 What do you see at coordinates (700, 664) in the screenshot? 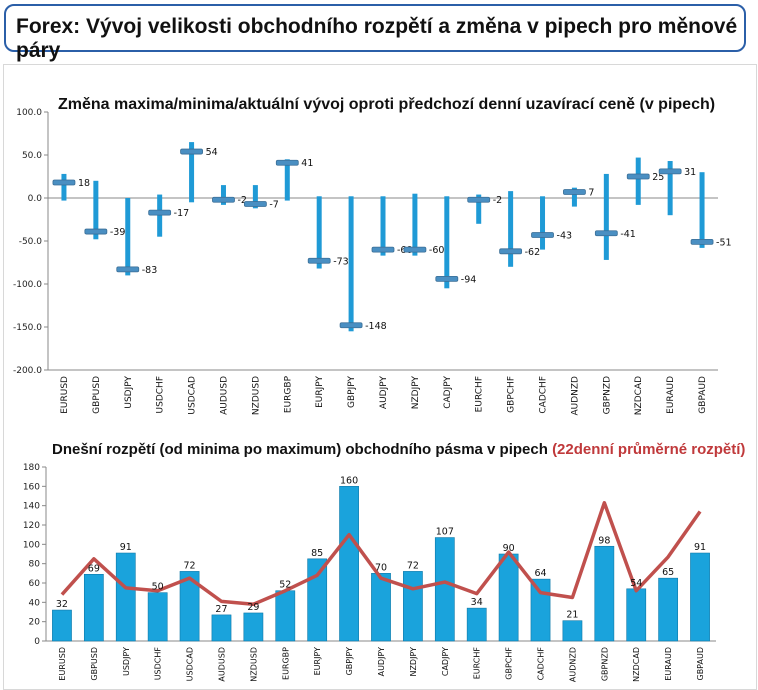
I see `chart2-x-tick-label: GBPAUD` at bounding box center [700, 664].